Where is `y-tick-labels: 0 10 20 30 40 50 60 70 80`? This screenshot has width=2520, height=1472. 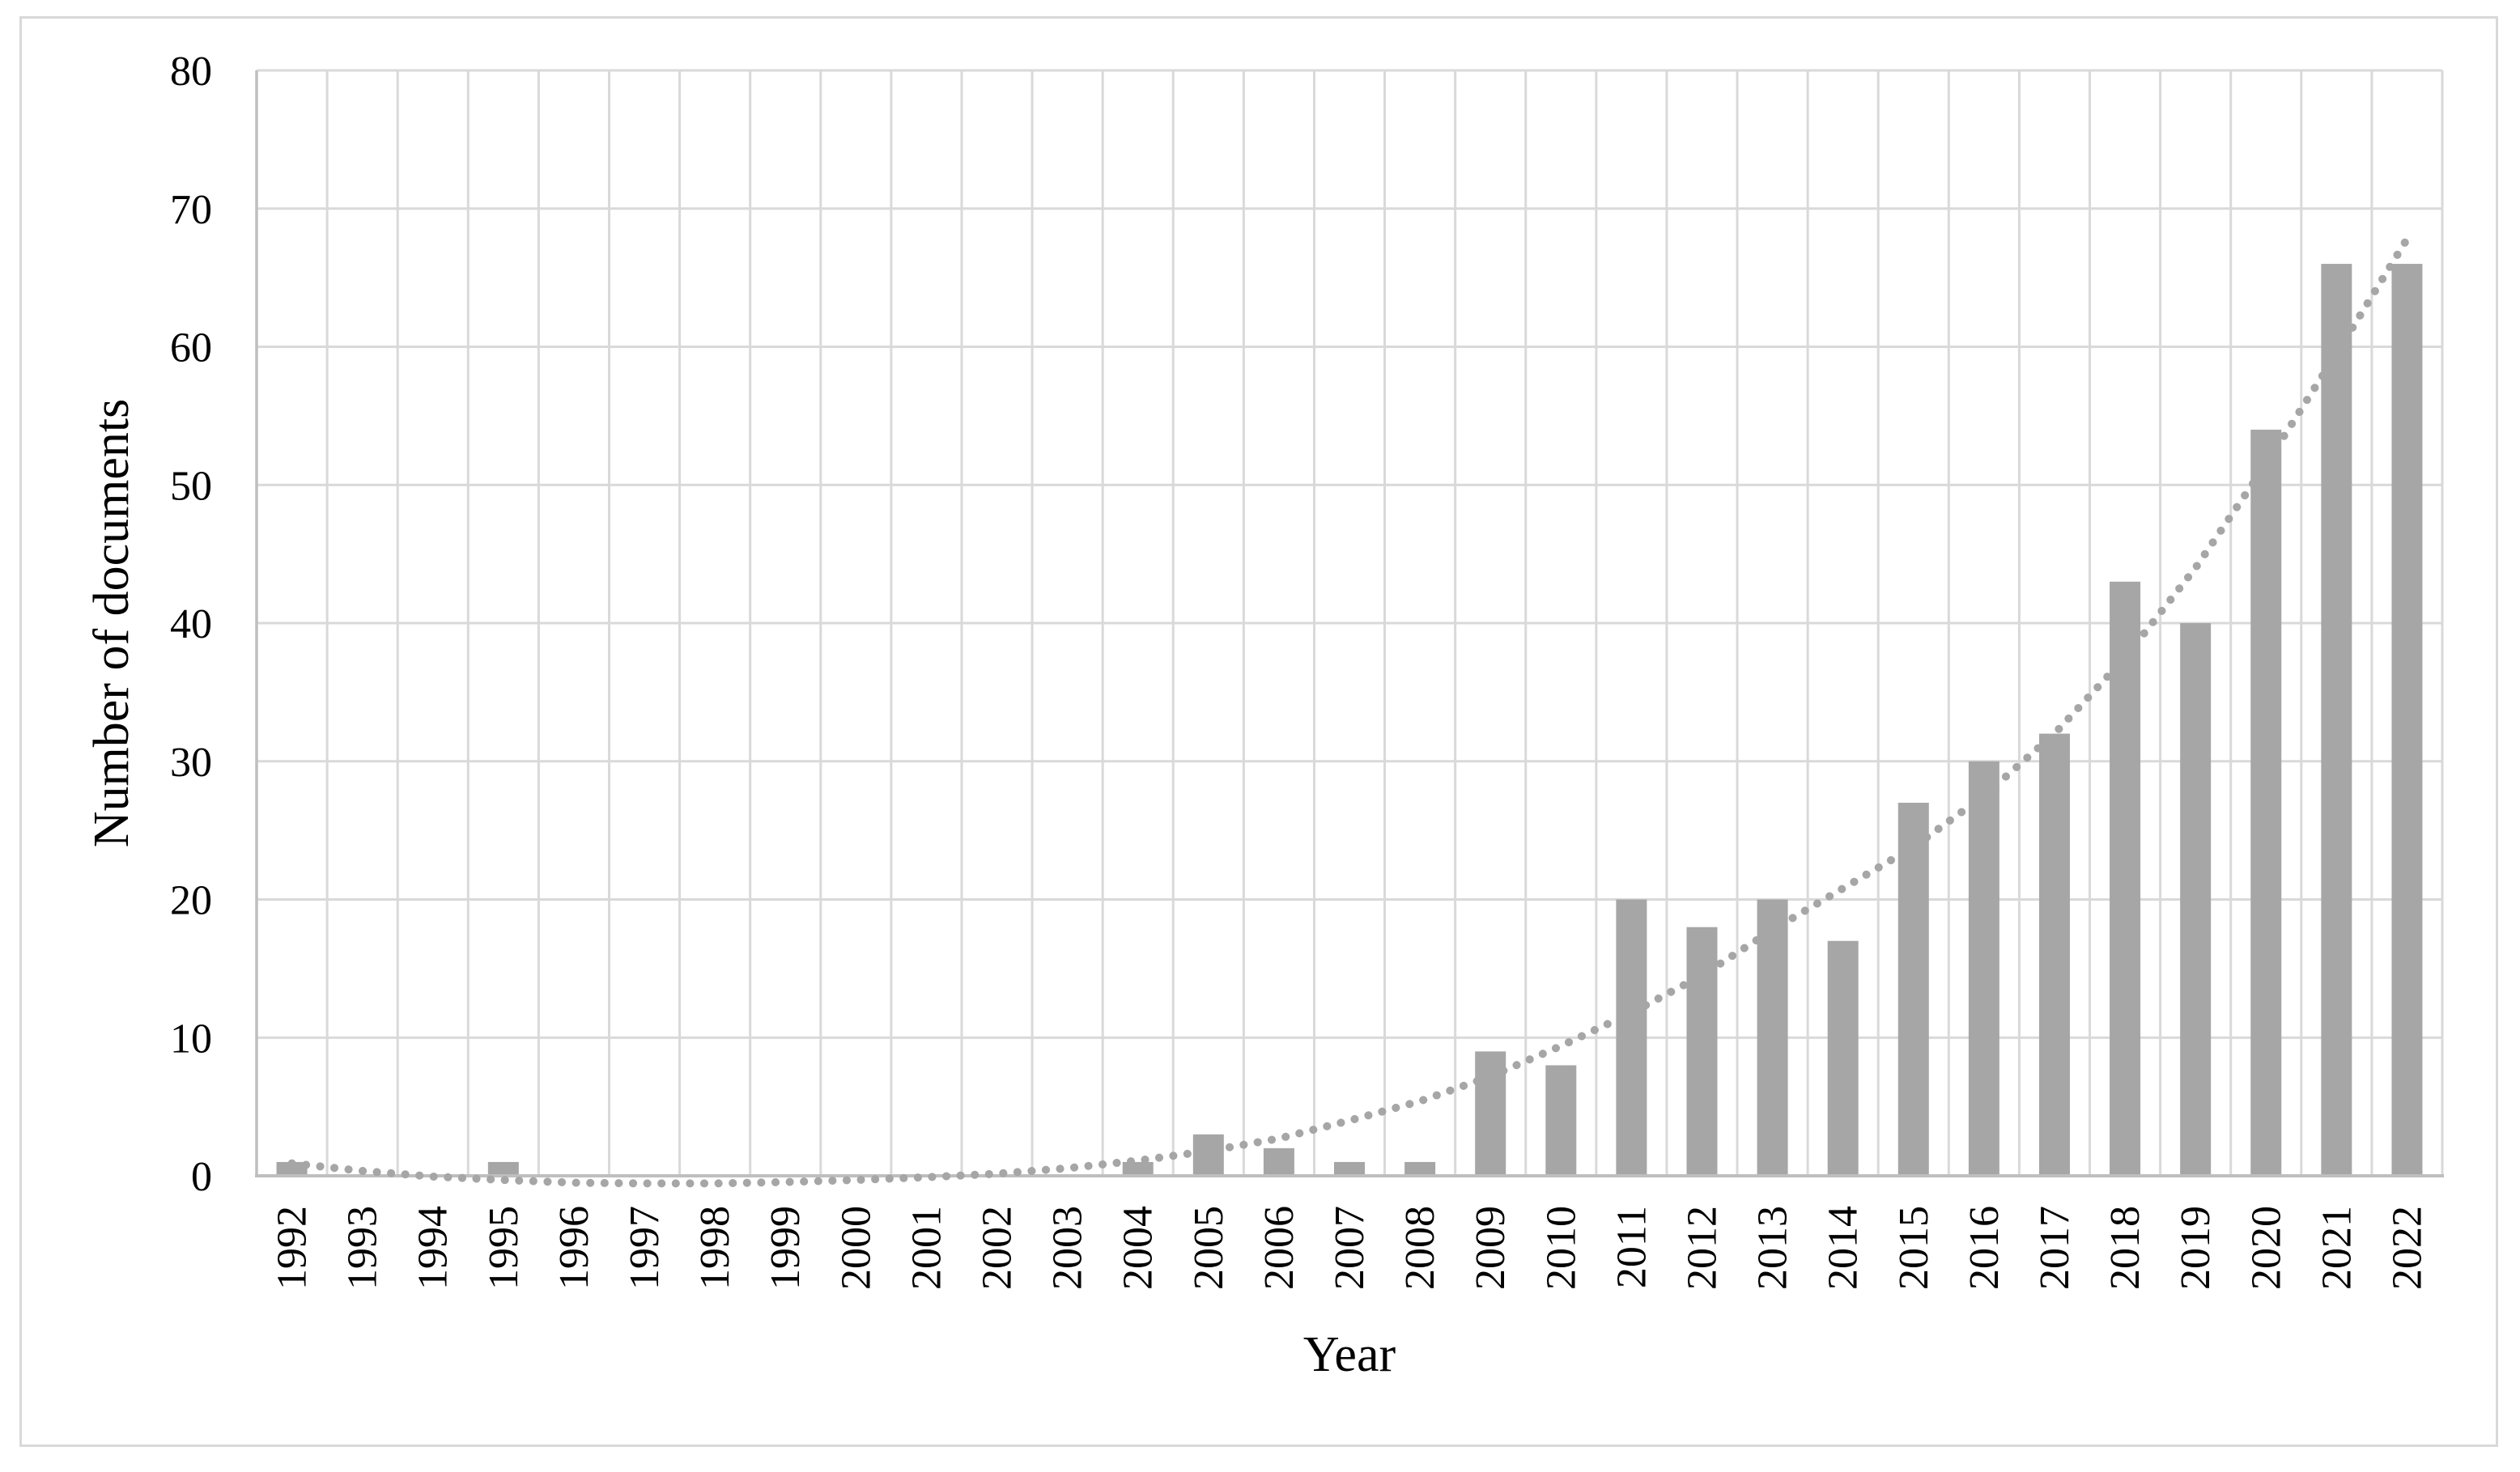
y-tick-labels: 0 10 20 30 40 50 60 70 80 is located at coordinates (191, 624).